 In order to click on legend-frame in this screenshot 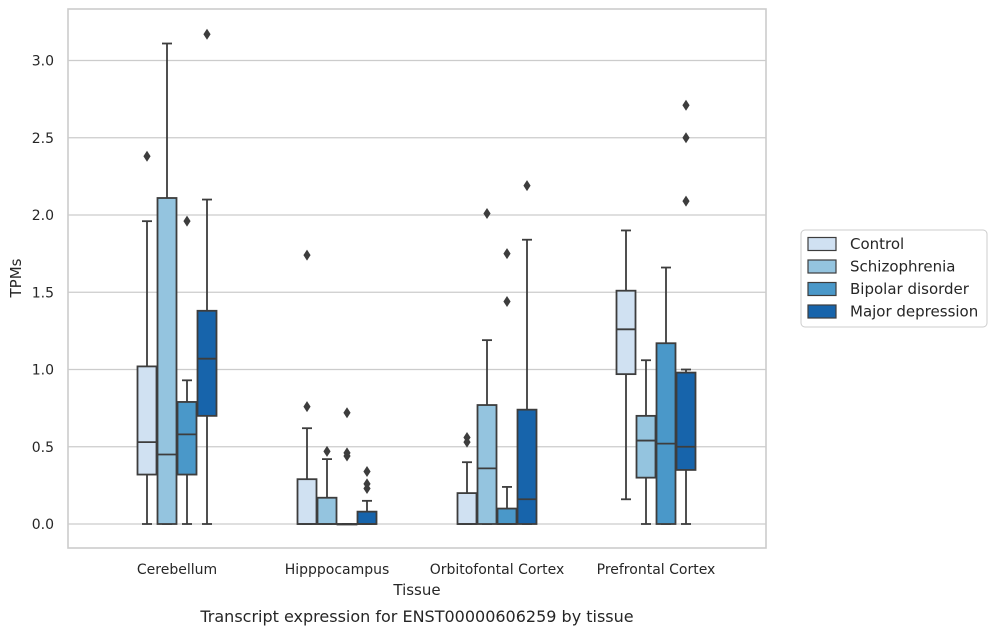, I will do `click(894, 278)`.